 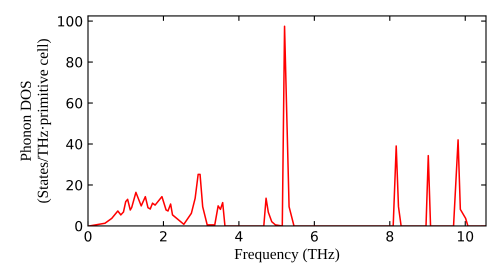 What do you see at coordinates (466, 236) in the screenshot?
I see `x-tick-label: 10` at bounding box center [466, 236].